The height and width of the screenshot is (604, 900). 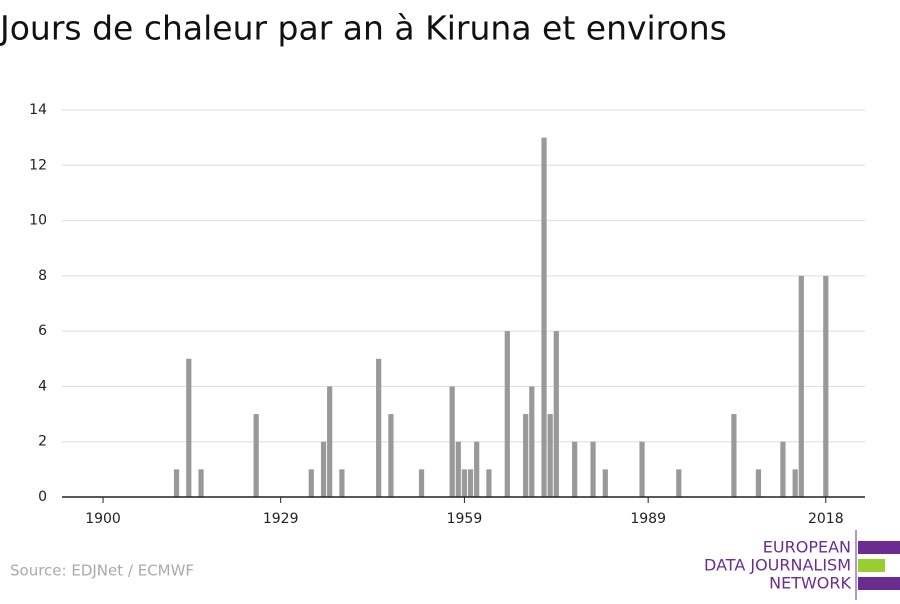 I want to click on logo-text: EUROPEAN, so click(x=807, y=547).